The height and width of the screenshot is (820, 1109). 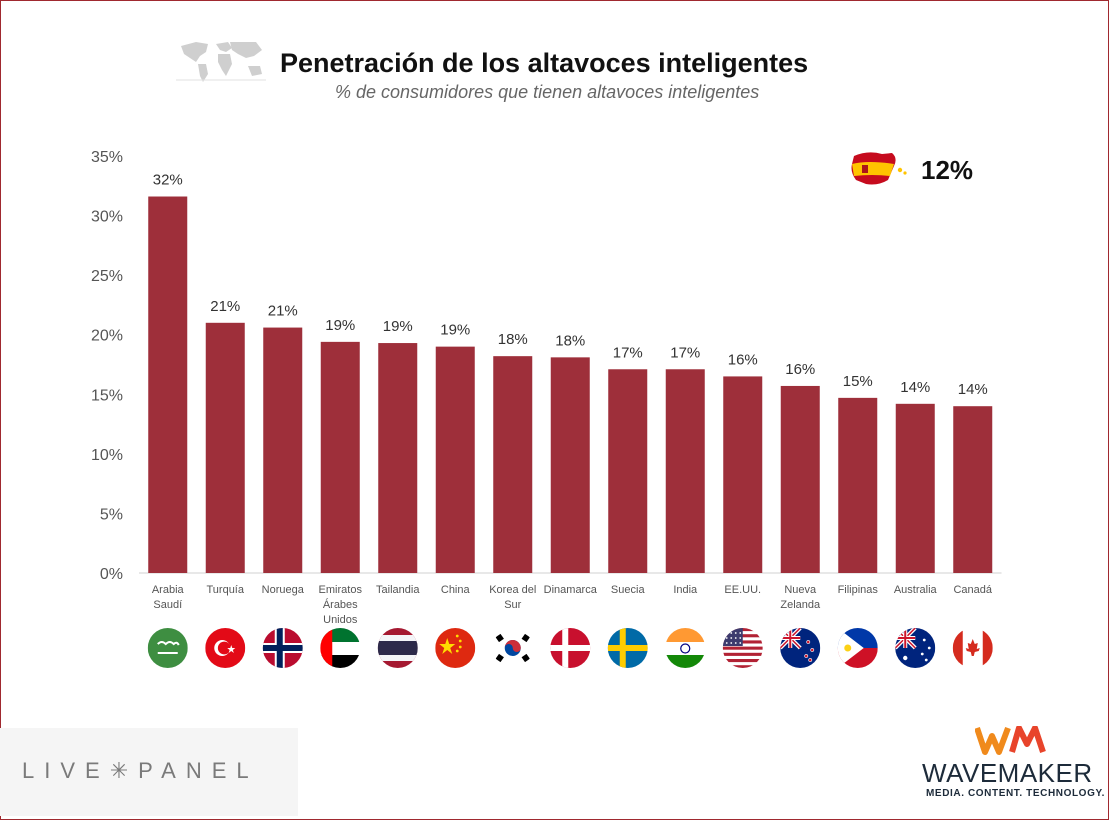 I want to click on denmark-flag-icon, so click(x=570, y=648).